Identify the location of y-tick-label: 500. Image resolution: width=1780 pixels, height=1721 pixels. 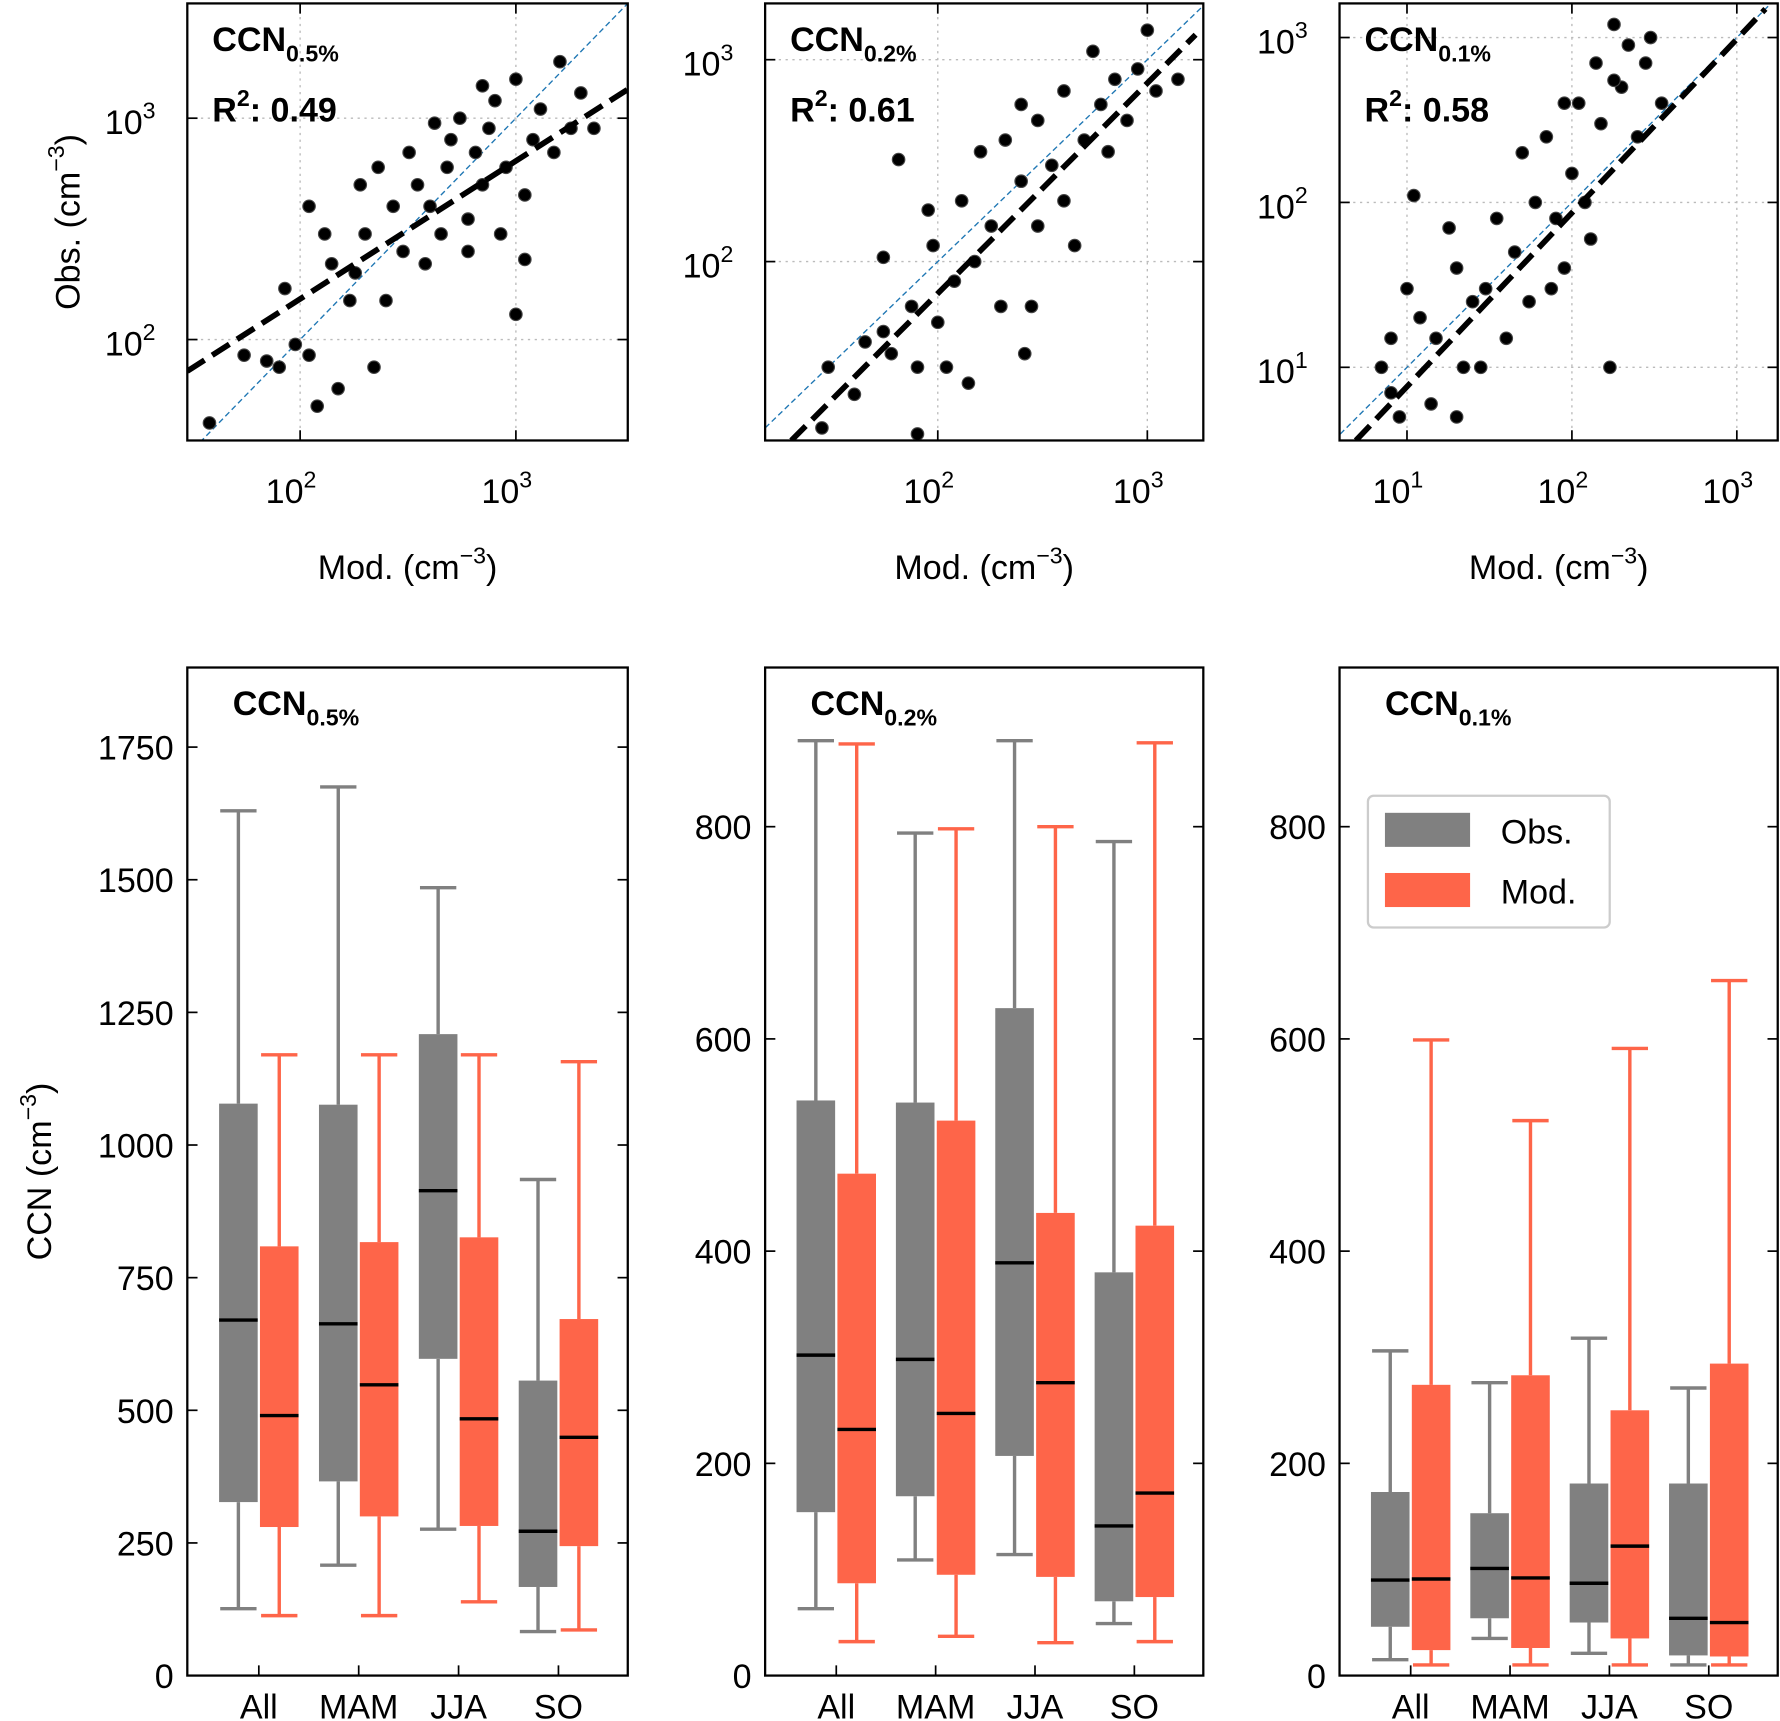
(145, 1412).